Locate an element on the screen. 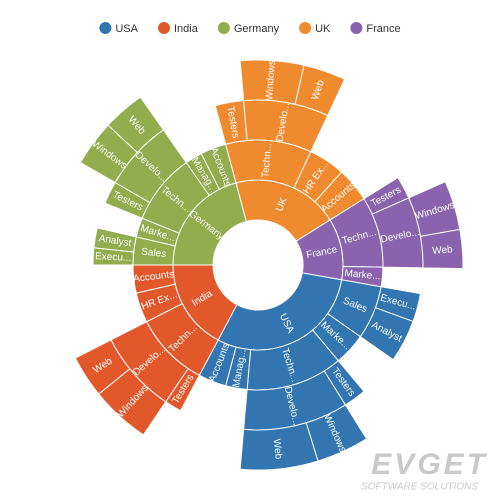 The height and width of the screenshot is (500, 500). legend: USA India Germany UK France is located at coordinates (250, 28).